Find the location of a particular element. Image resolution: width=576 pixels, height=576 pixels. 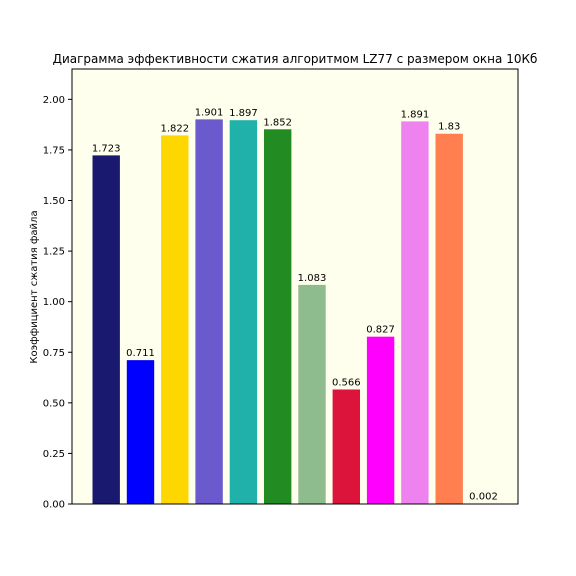

bar-data-label: 1.897 is located at coordinates (243, 113).